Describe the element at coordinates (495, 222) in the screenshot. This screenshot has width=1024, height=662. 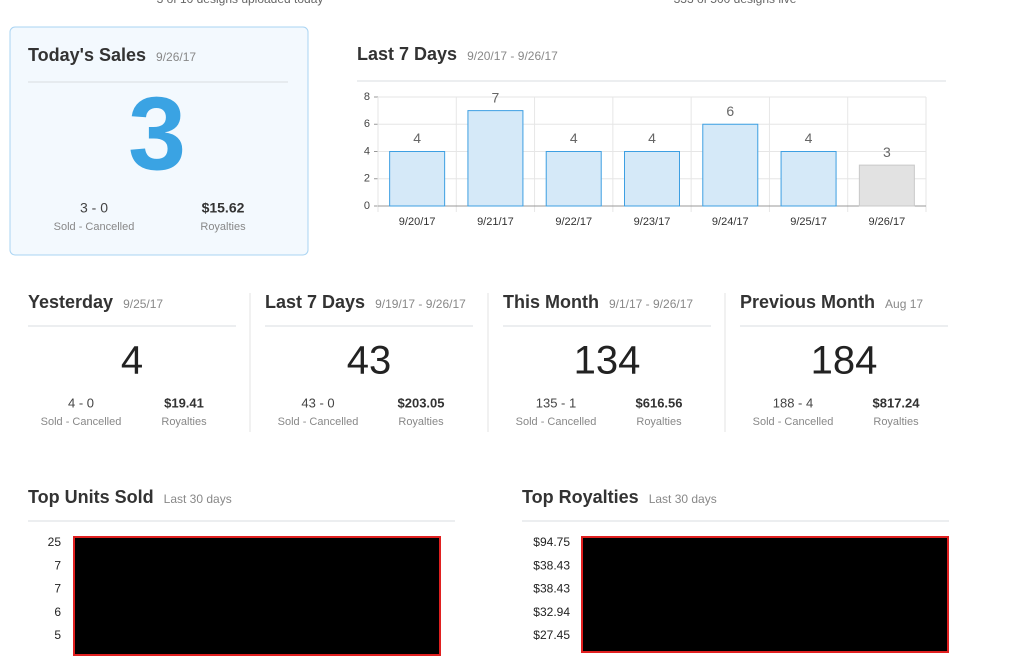
I see `x-tick-label: 9/21/17` at that location.